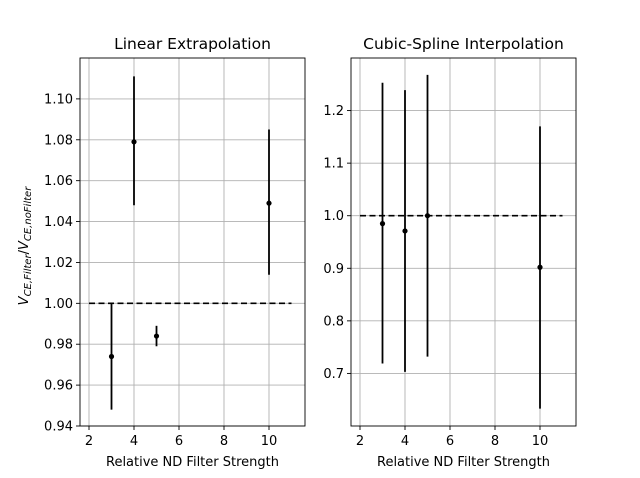  Describe the element at coordinates (25, 246) in the screenshot. I see `y-axis-label: VCE,Filter/VCE,noFilter` at that location.